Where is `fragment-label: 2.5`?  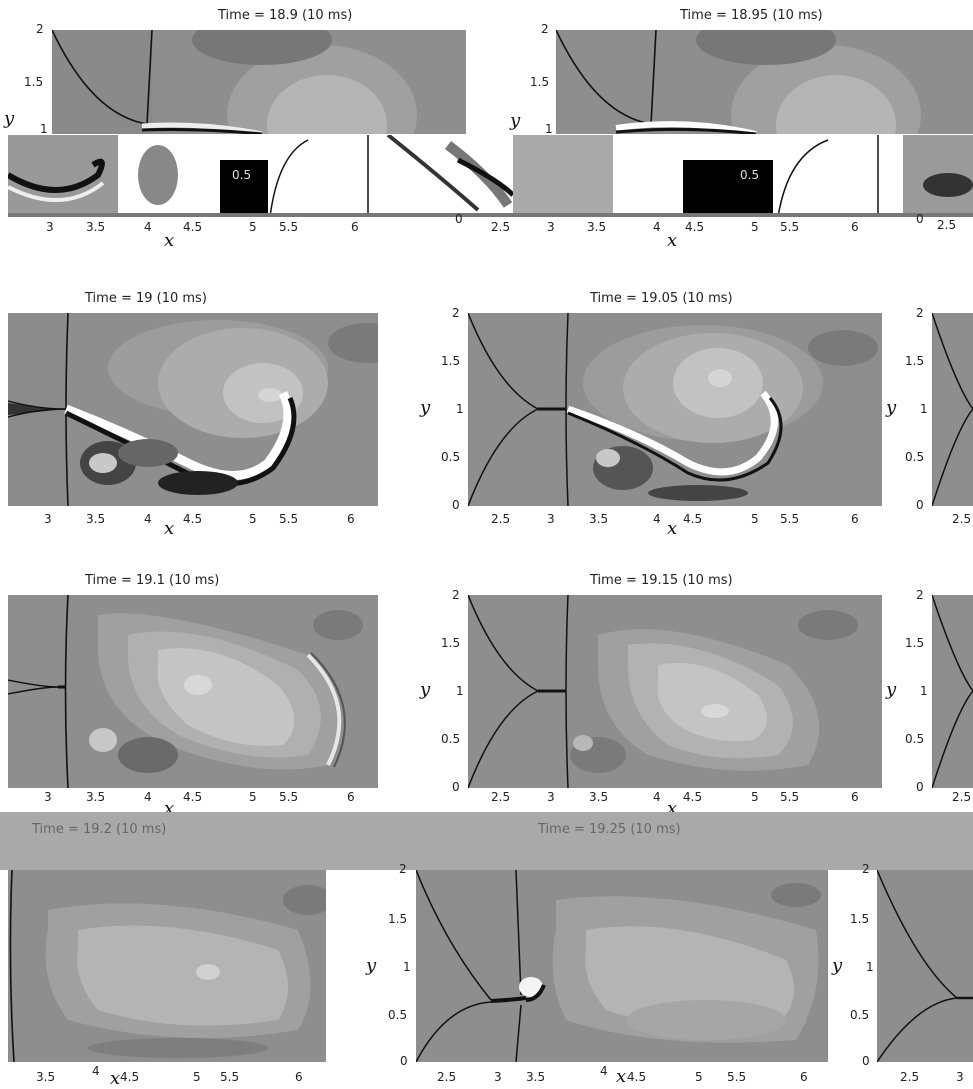
fragment-label: 2.5 is located at coordinates (947, 225).